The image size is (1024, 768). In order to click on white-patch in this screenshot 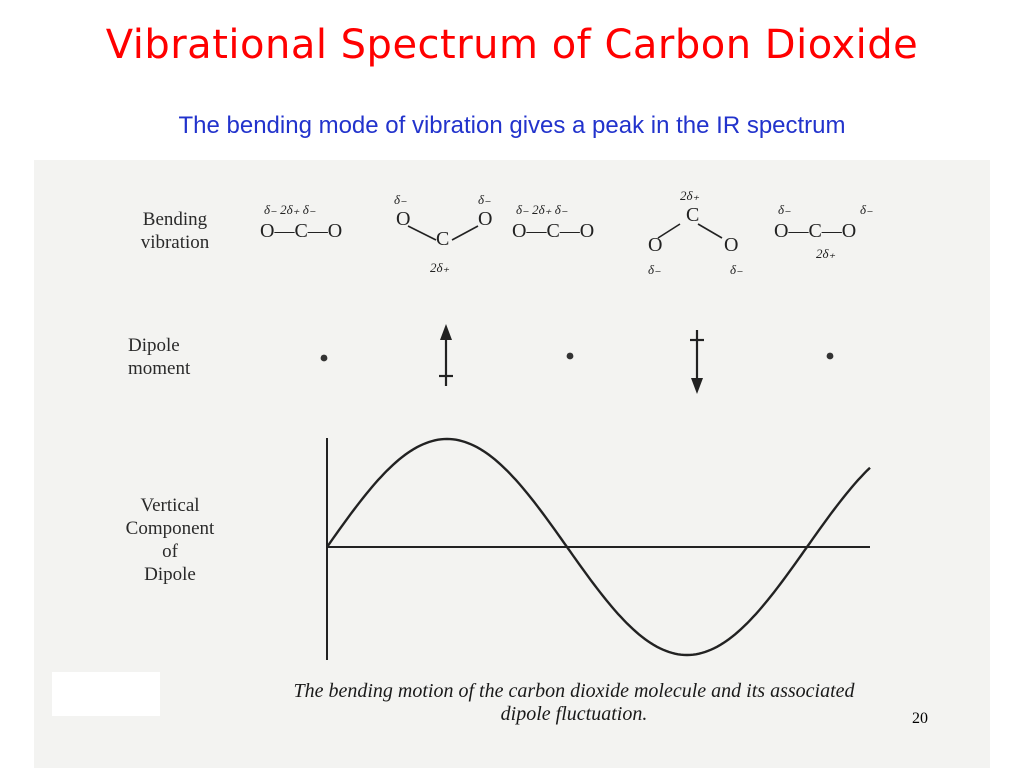, I will do `click(106, 694)`.